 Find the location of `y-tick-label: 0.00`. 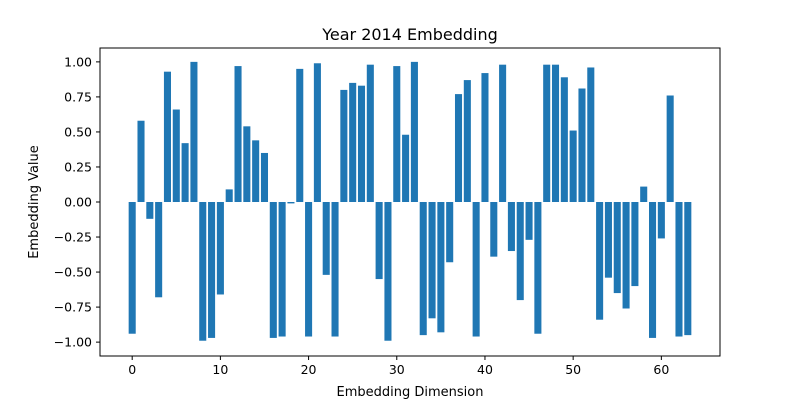

y-tick-label: 0.00 is located at coordinates (78, 202).